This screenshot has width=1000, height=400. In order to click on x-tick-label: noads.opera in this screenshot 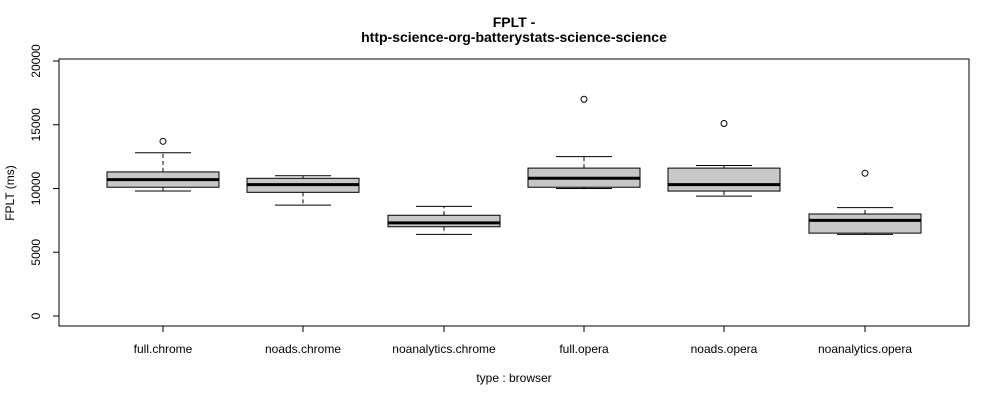, I will do `click(724, 349)`.